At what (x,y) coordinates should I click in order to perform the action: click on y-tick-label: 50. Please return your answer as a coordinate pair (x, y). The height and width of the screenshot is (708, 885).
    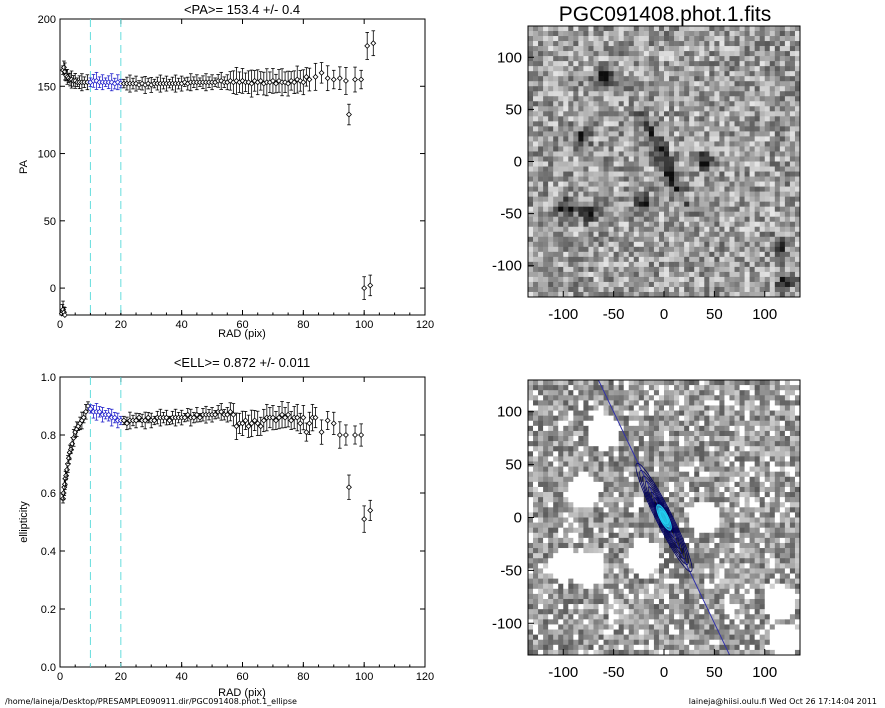
    Looking at the image, I should click on (50, 222).